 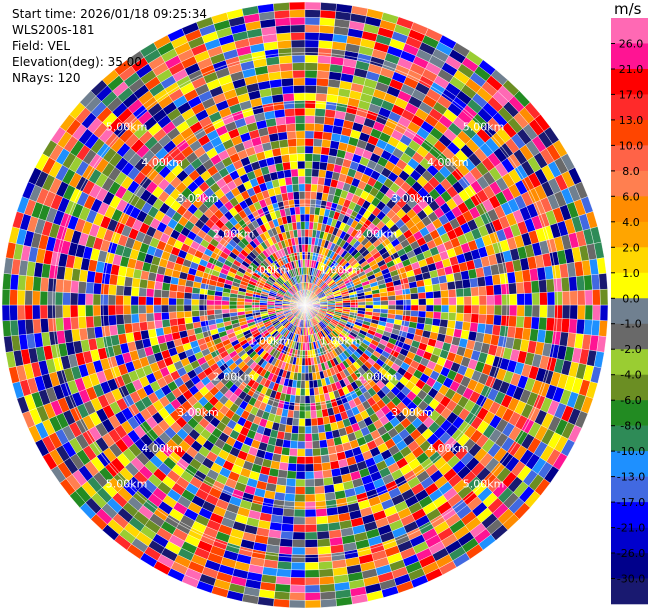 What do you see at coordinates (630, 426) in the screenshot?
I see `colorbar-tick-label: -8.0` at bounding box center [630, 426].